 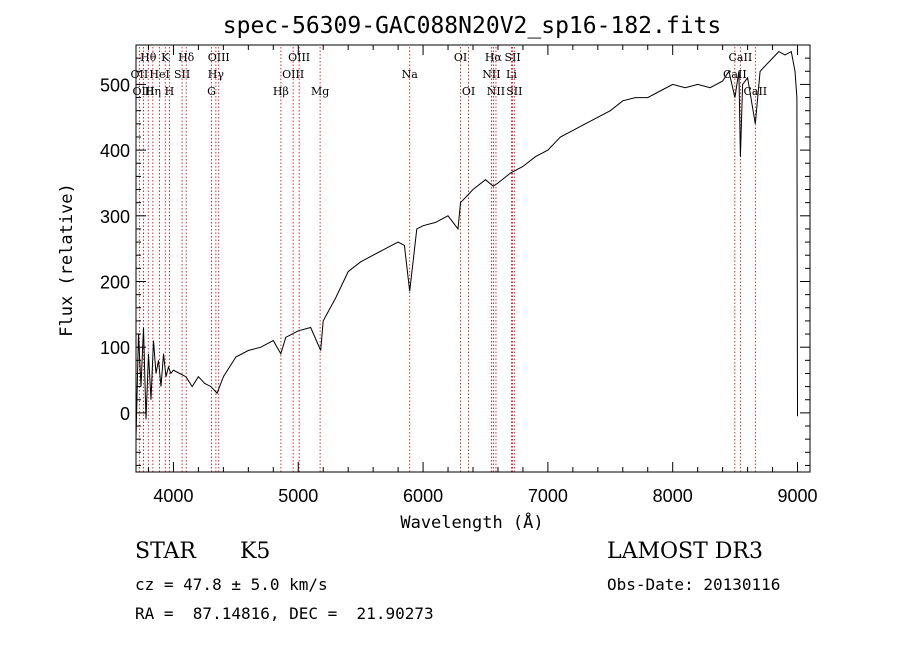 I want to click on line-marker-label: HeI, so click(x=159, y=74).